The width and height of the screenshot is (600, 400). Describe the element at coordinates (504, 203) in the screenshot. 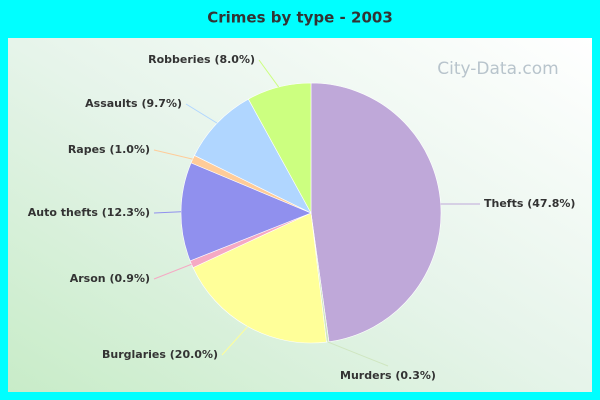

I see `category-label: Thefts` at that location.